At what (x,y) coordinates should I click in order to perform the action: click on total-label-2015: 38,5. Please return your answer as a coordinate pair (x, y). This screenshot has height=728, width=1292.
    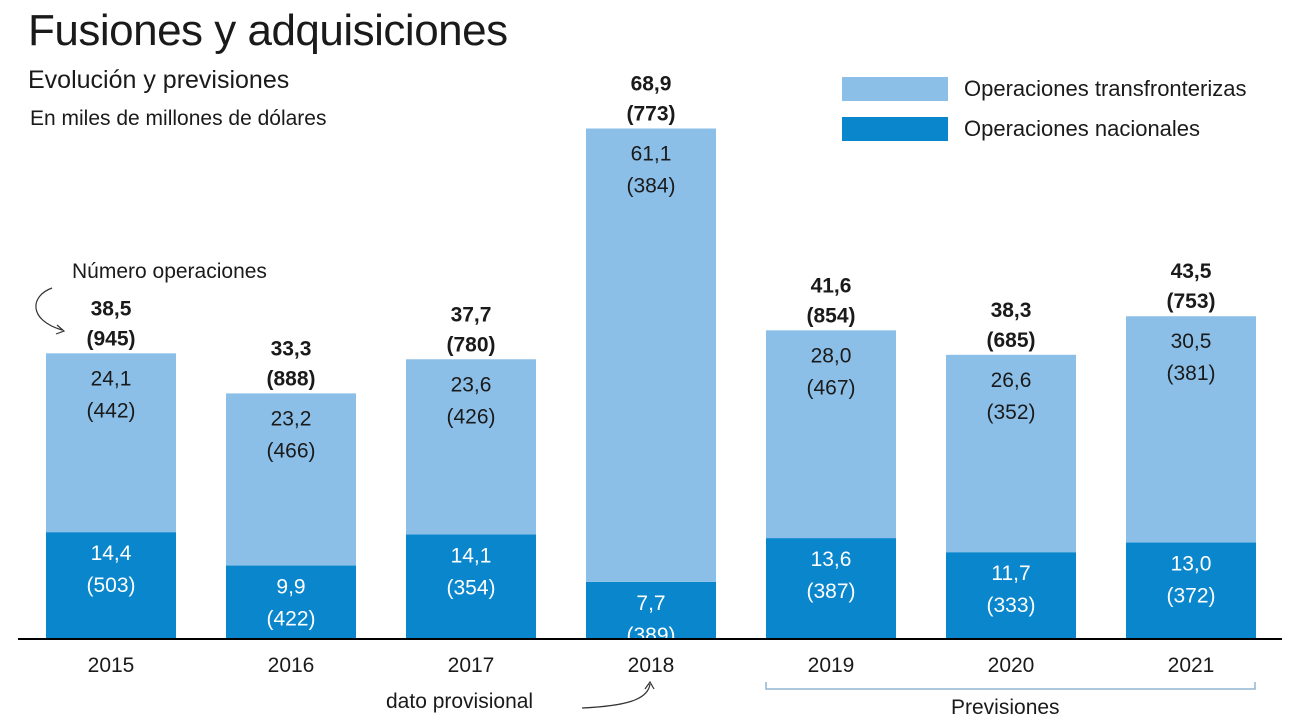
    Looking at the image, I should click on (111, 308).